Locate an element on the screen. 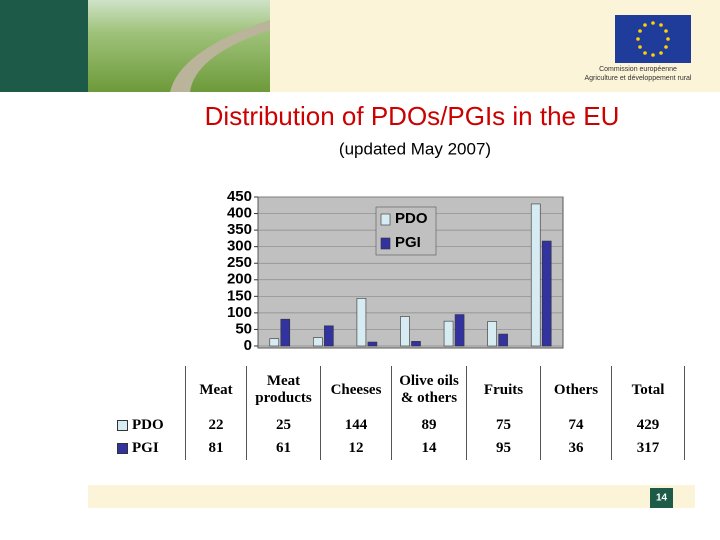  column-header: Fruits is located at coordinates (503, 390).